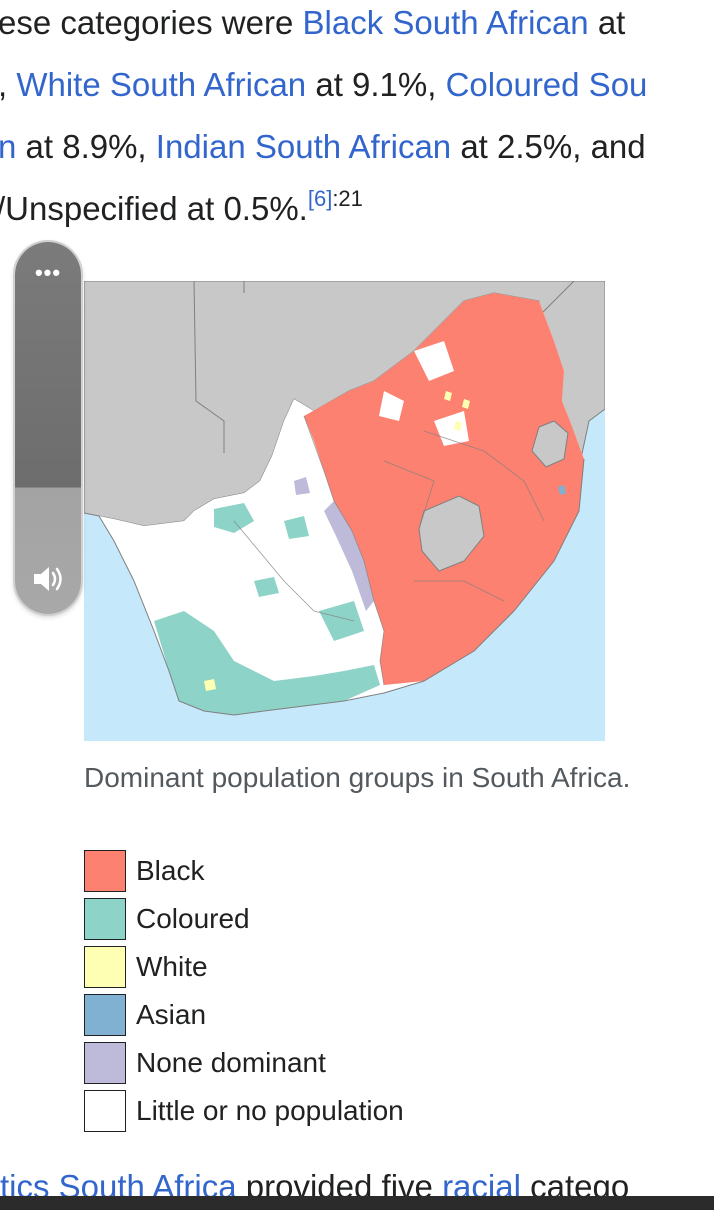  Describe the element at coordinates (86, 146) in the screenshot. I see `article-text: at 8.9%,` at that location.